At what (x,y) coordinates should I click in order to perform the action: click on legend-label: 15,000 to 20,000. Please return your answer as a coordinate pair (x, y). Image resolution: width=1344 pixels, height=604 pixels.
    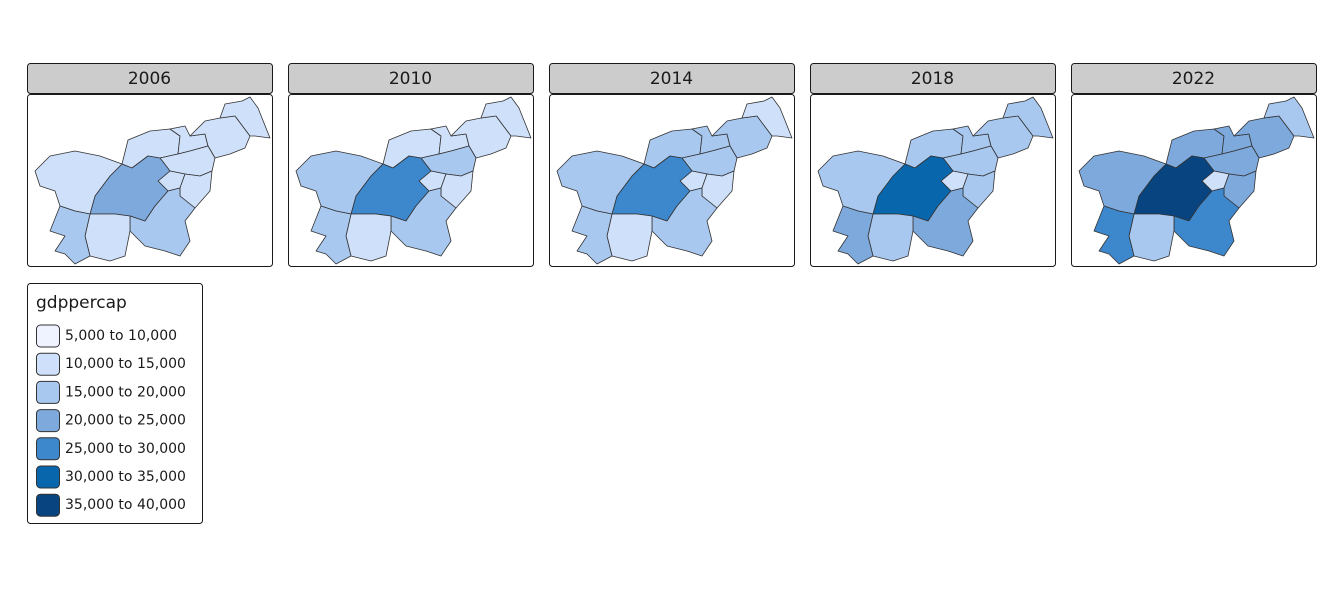
    Looking at the image, I should click on (125, 392).